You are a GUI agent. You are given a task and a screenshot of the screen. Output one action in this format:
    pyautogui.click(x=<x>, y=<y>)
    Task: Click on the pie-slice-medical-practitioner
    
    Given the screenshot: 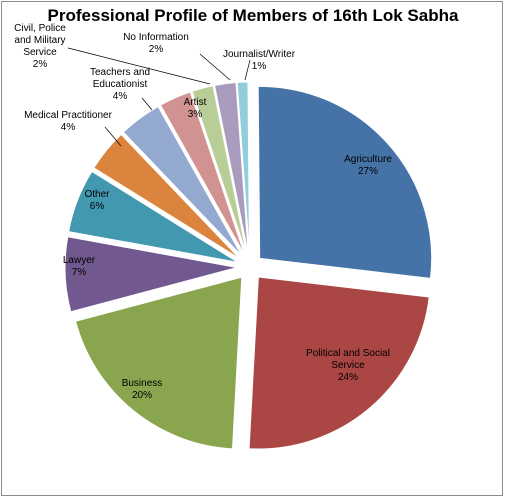 What is the action you would take?
    pyautogui.click(x=167, y=196)
    